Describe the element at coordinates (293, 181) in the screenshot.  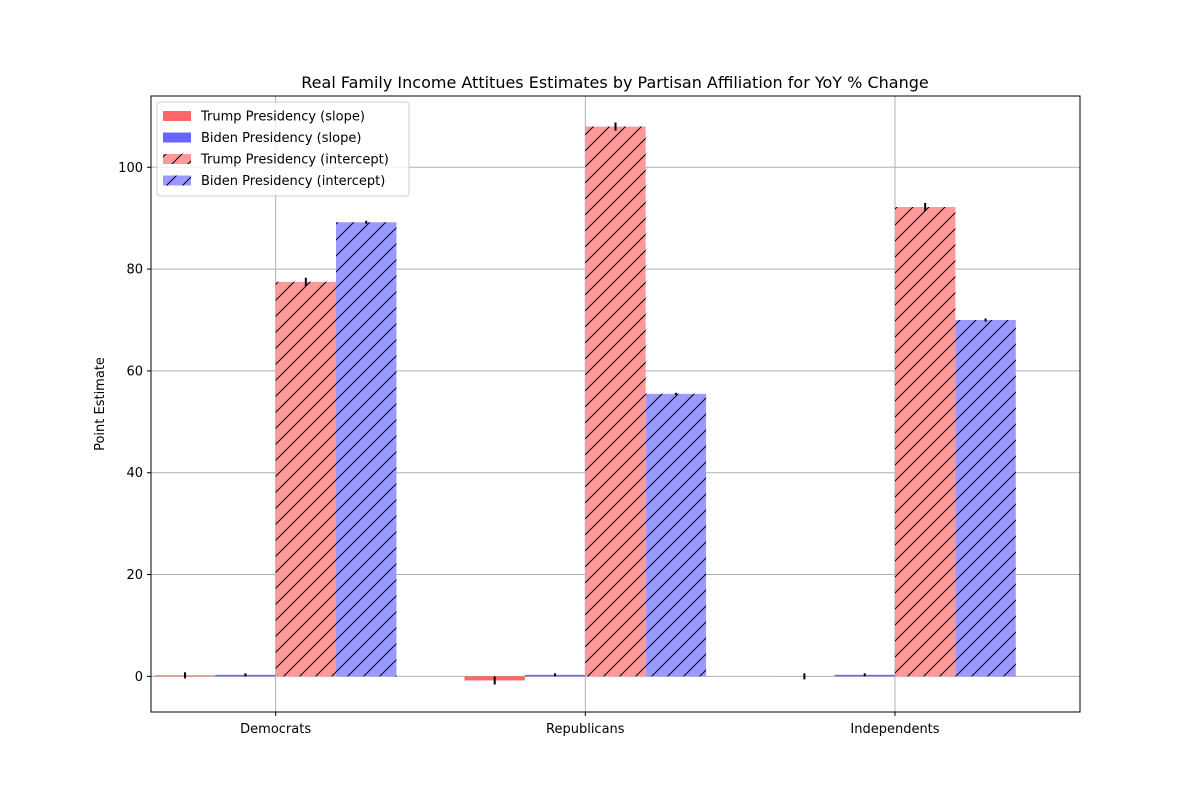
I see `legend-label: Biden Presidency (intercept)` at that location.